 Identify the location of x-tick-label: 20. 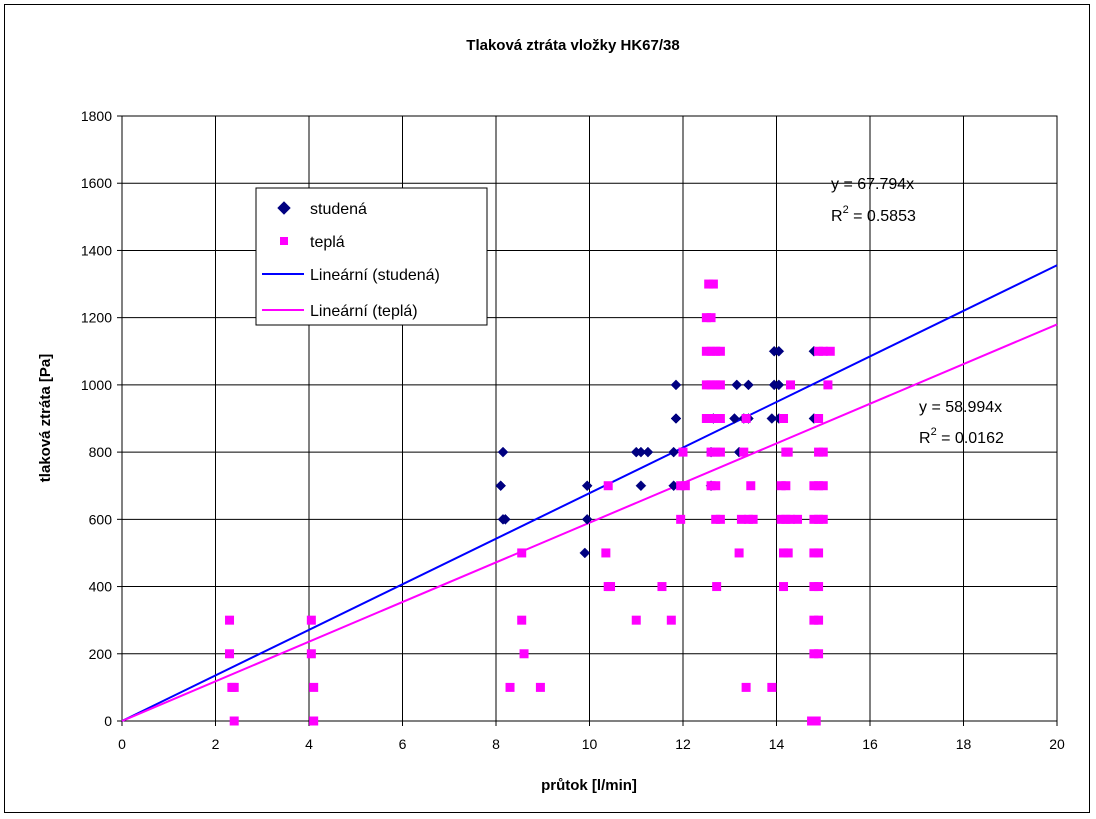
(1057, 744).